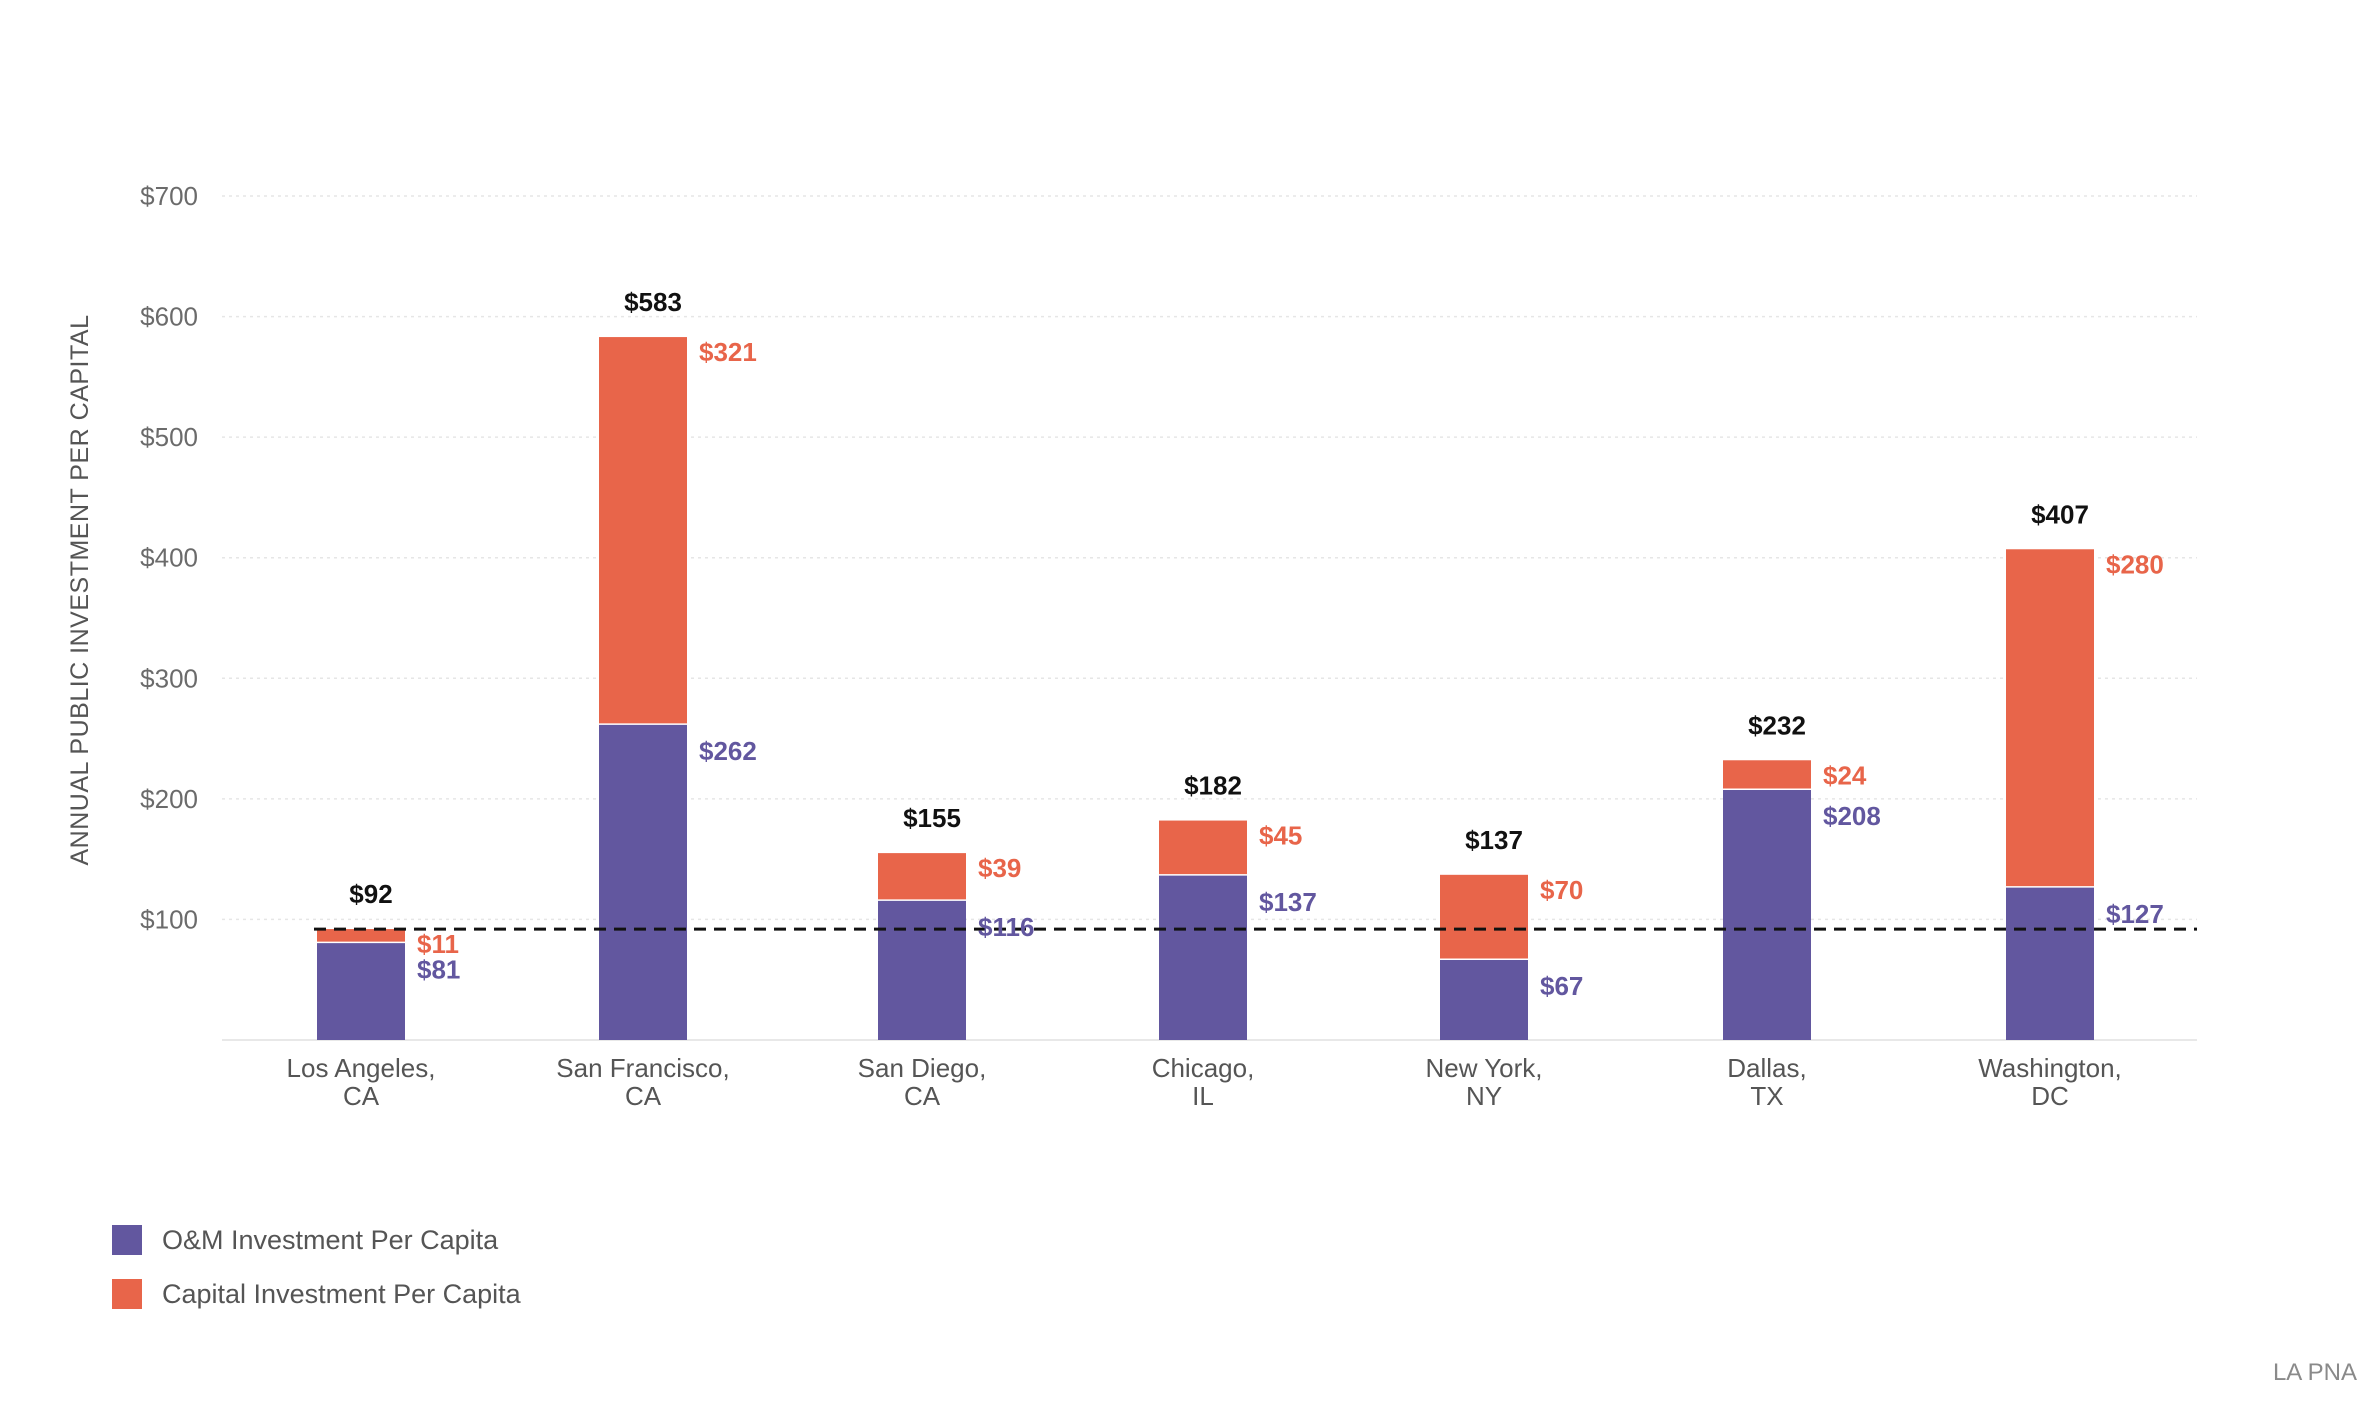  What do you see at coordinates (127, 1240) in the screenshot?
I see `legend-swatch-om` at bounding box center [127, 1240].